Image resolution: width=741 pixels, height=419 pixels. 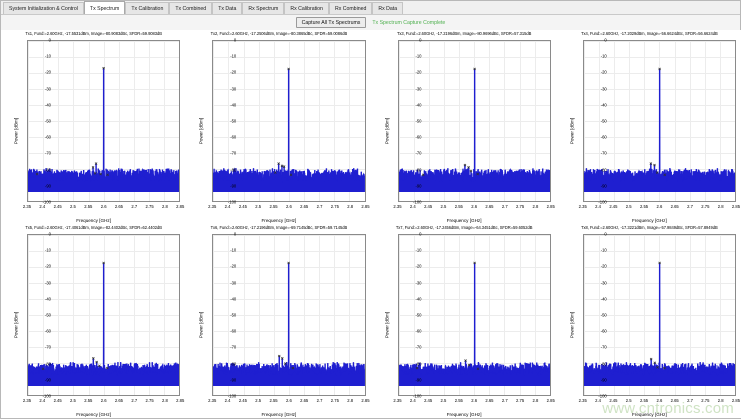 What do you see at coordinates (350, 8) in the screenshot?
I see `tab-rx-combined: Rx Combined` at bounding box center [350, 8].